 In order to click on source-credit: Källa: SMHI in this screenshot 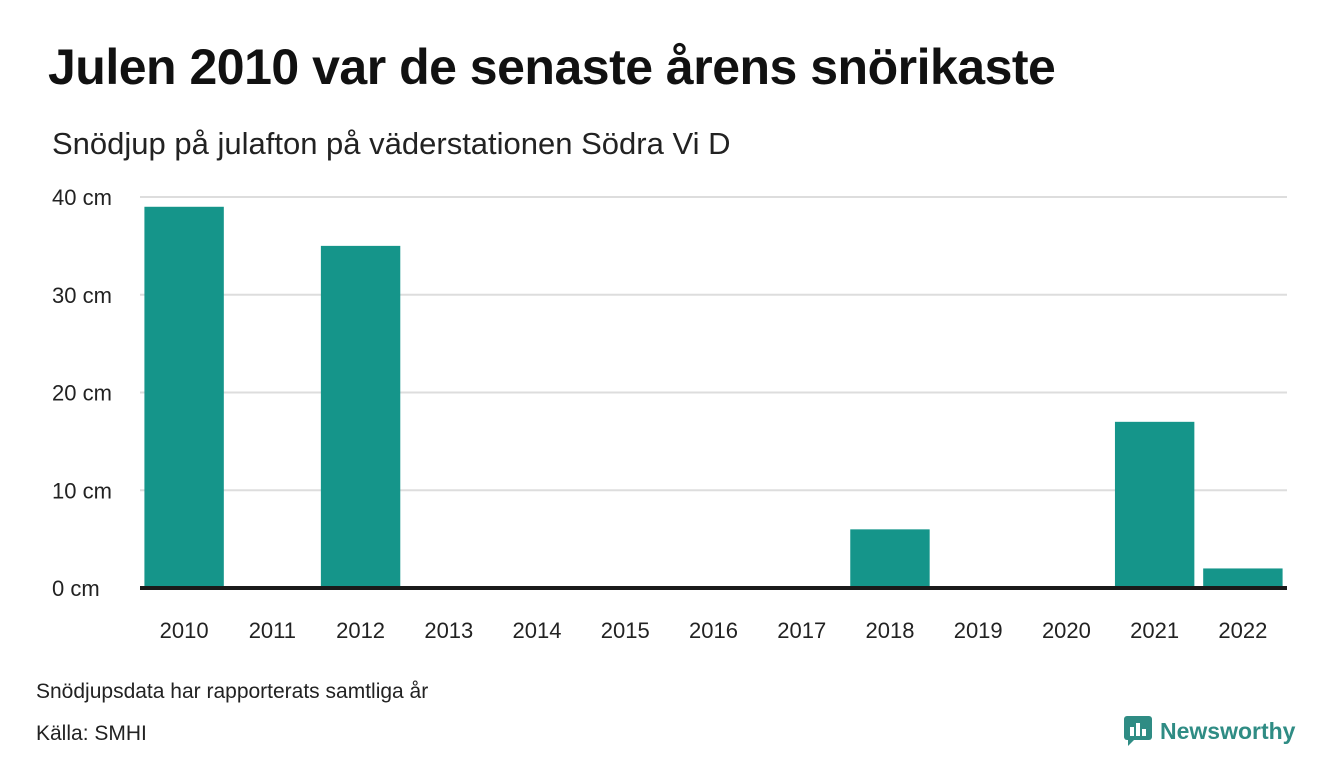, I will do `click(91, 733)`.